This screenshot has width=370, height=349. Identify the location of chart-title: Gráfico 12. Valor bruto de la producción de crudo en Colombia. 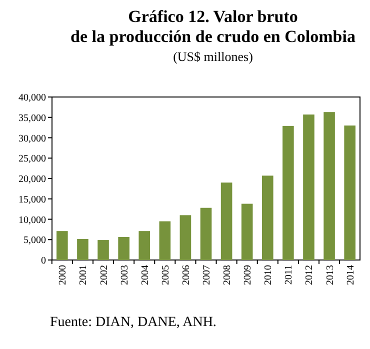
(213, 26).